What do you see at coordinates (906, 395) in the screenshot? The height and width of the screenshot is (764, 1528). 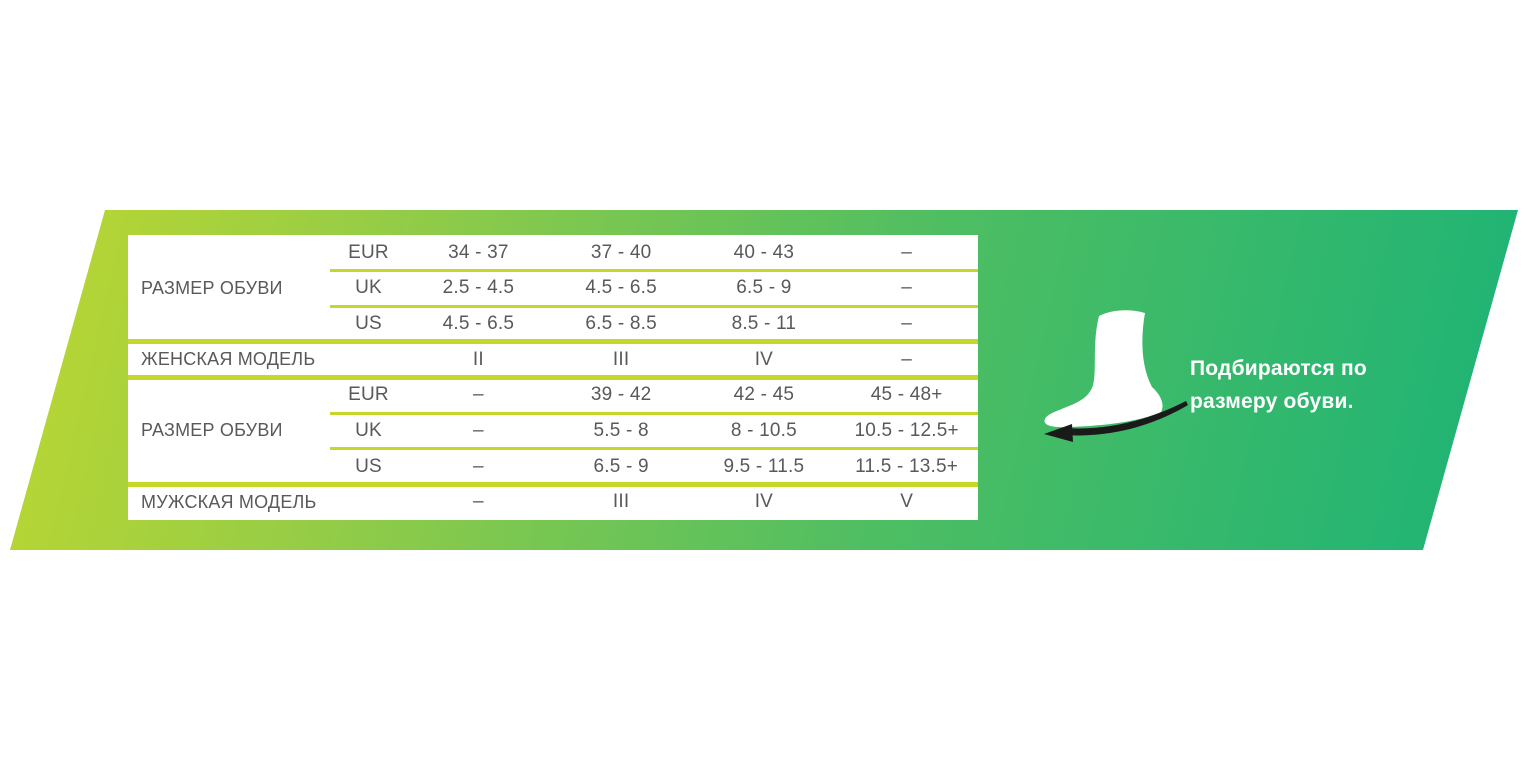 I see `value-cell: 45 - 48+` at bounding box center [906, 395].